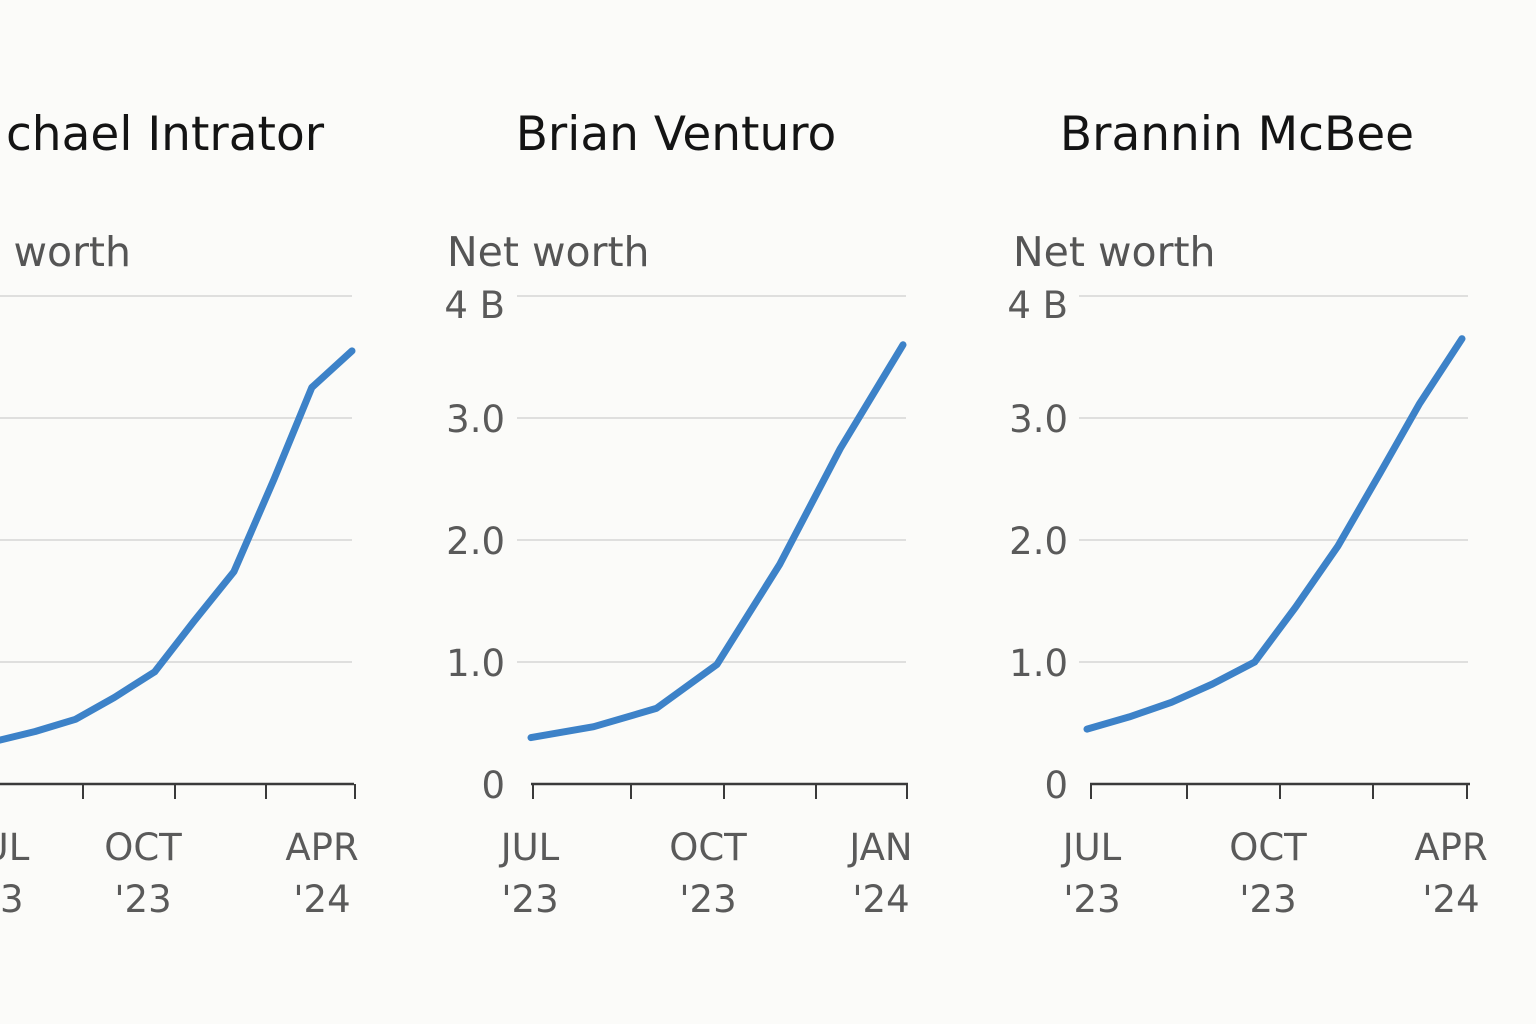 This screenshot has height=1024, width=1536. I want to click on chart-title: chael Intrator, so click(165, 134).